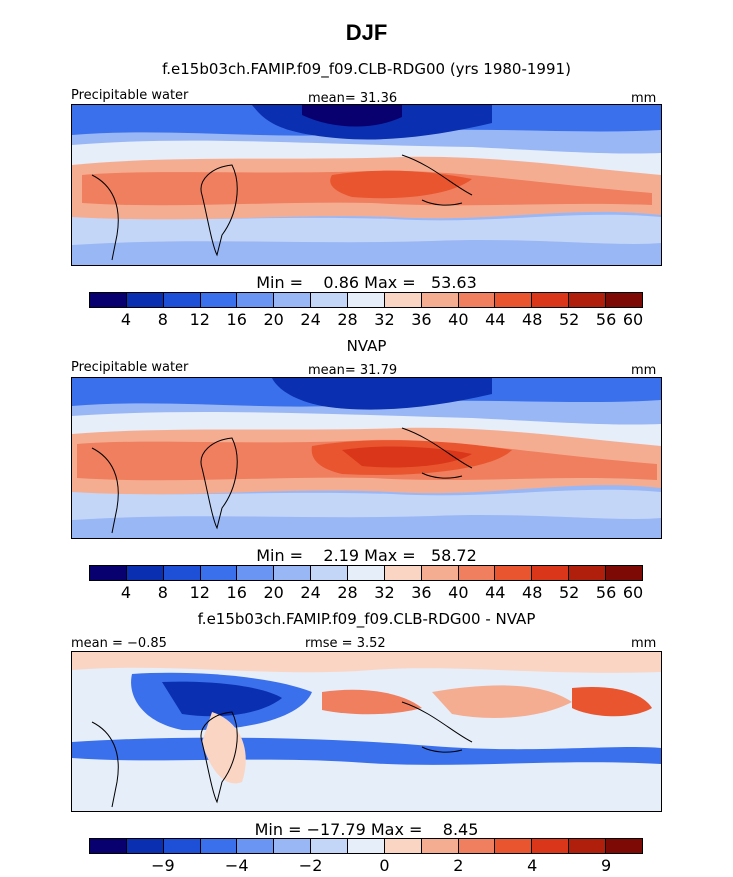 The height and width of the screenshot is (877, 733). Describe the element at coordinates (366, 555) in the screenshot. I see `panel-2-stats: Min = 2.19 Max = 58.72` at that location.